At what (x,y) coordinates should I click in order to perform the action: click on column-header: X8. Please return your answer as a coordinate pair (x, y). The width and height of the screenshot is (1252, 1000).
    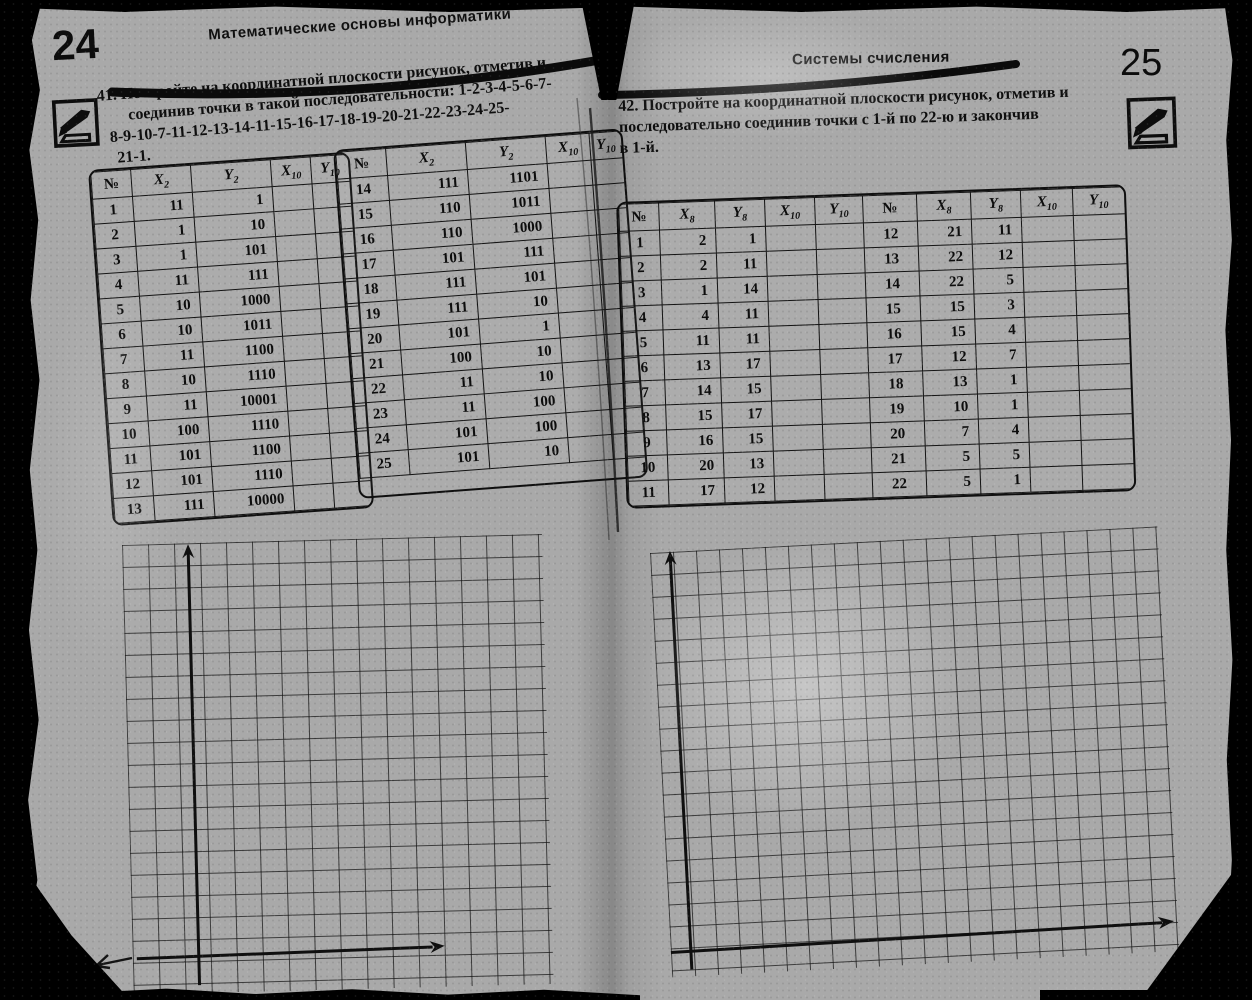
    Looking at the image, I should click on (687, 215).